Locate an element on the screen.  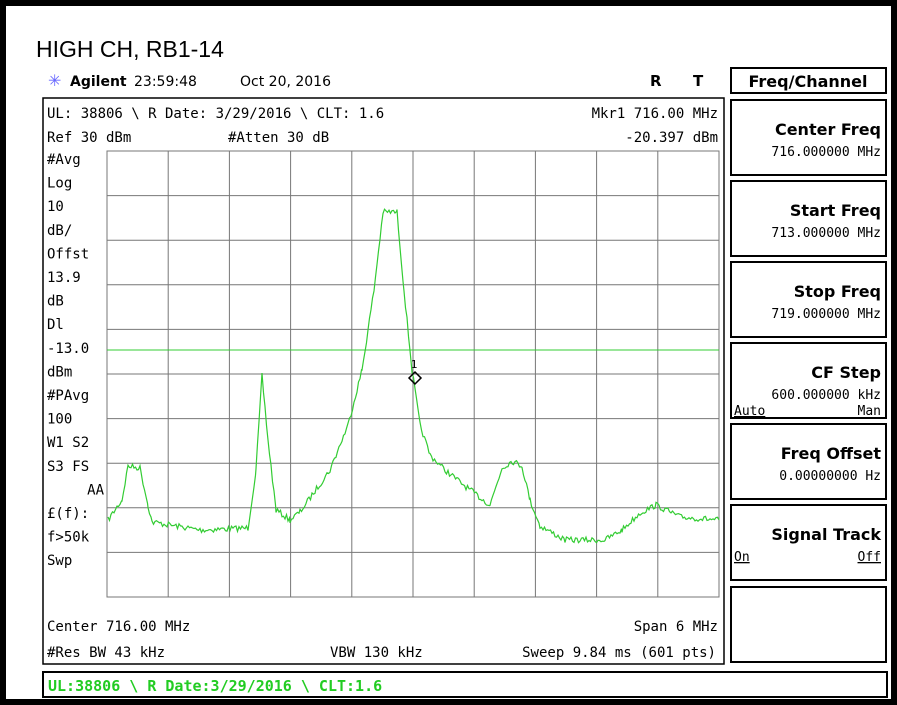
softkey-option: On is located at coordinates (742, 557).